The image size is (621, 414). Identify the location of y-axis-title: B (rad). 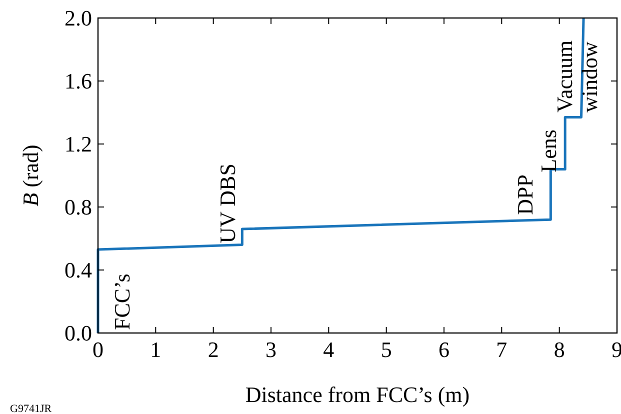
(30, 175).